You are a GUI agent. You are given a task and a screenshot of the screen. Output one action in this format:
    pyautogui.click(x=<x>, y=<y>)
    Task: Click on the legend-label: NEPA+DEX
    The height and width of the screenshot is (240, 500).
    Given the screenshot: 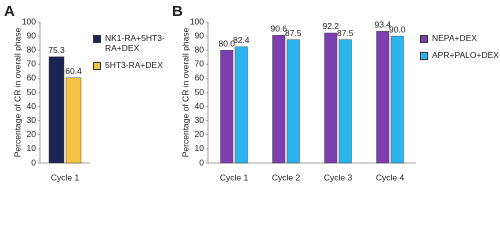 What is the action you would take?
    pyautogui.click(x=454, y=38)
    